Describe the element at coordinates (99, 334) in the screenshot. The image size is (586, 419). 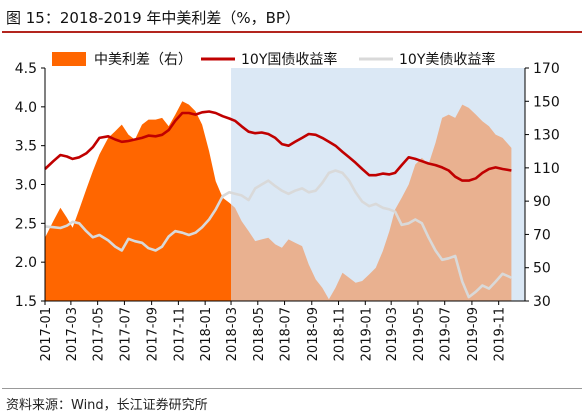
I see `x-tick-label: 2017-05` at that location.